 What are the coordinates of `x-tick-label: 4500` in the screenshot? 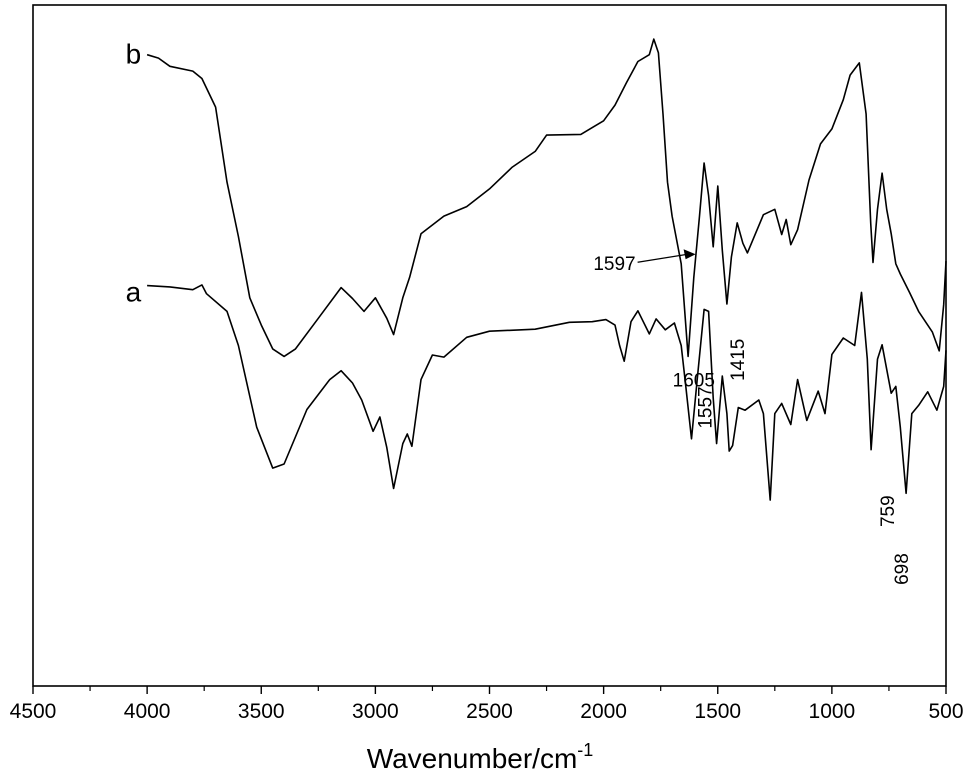 It's located at (33, 711).